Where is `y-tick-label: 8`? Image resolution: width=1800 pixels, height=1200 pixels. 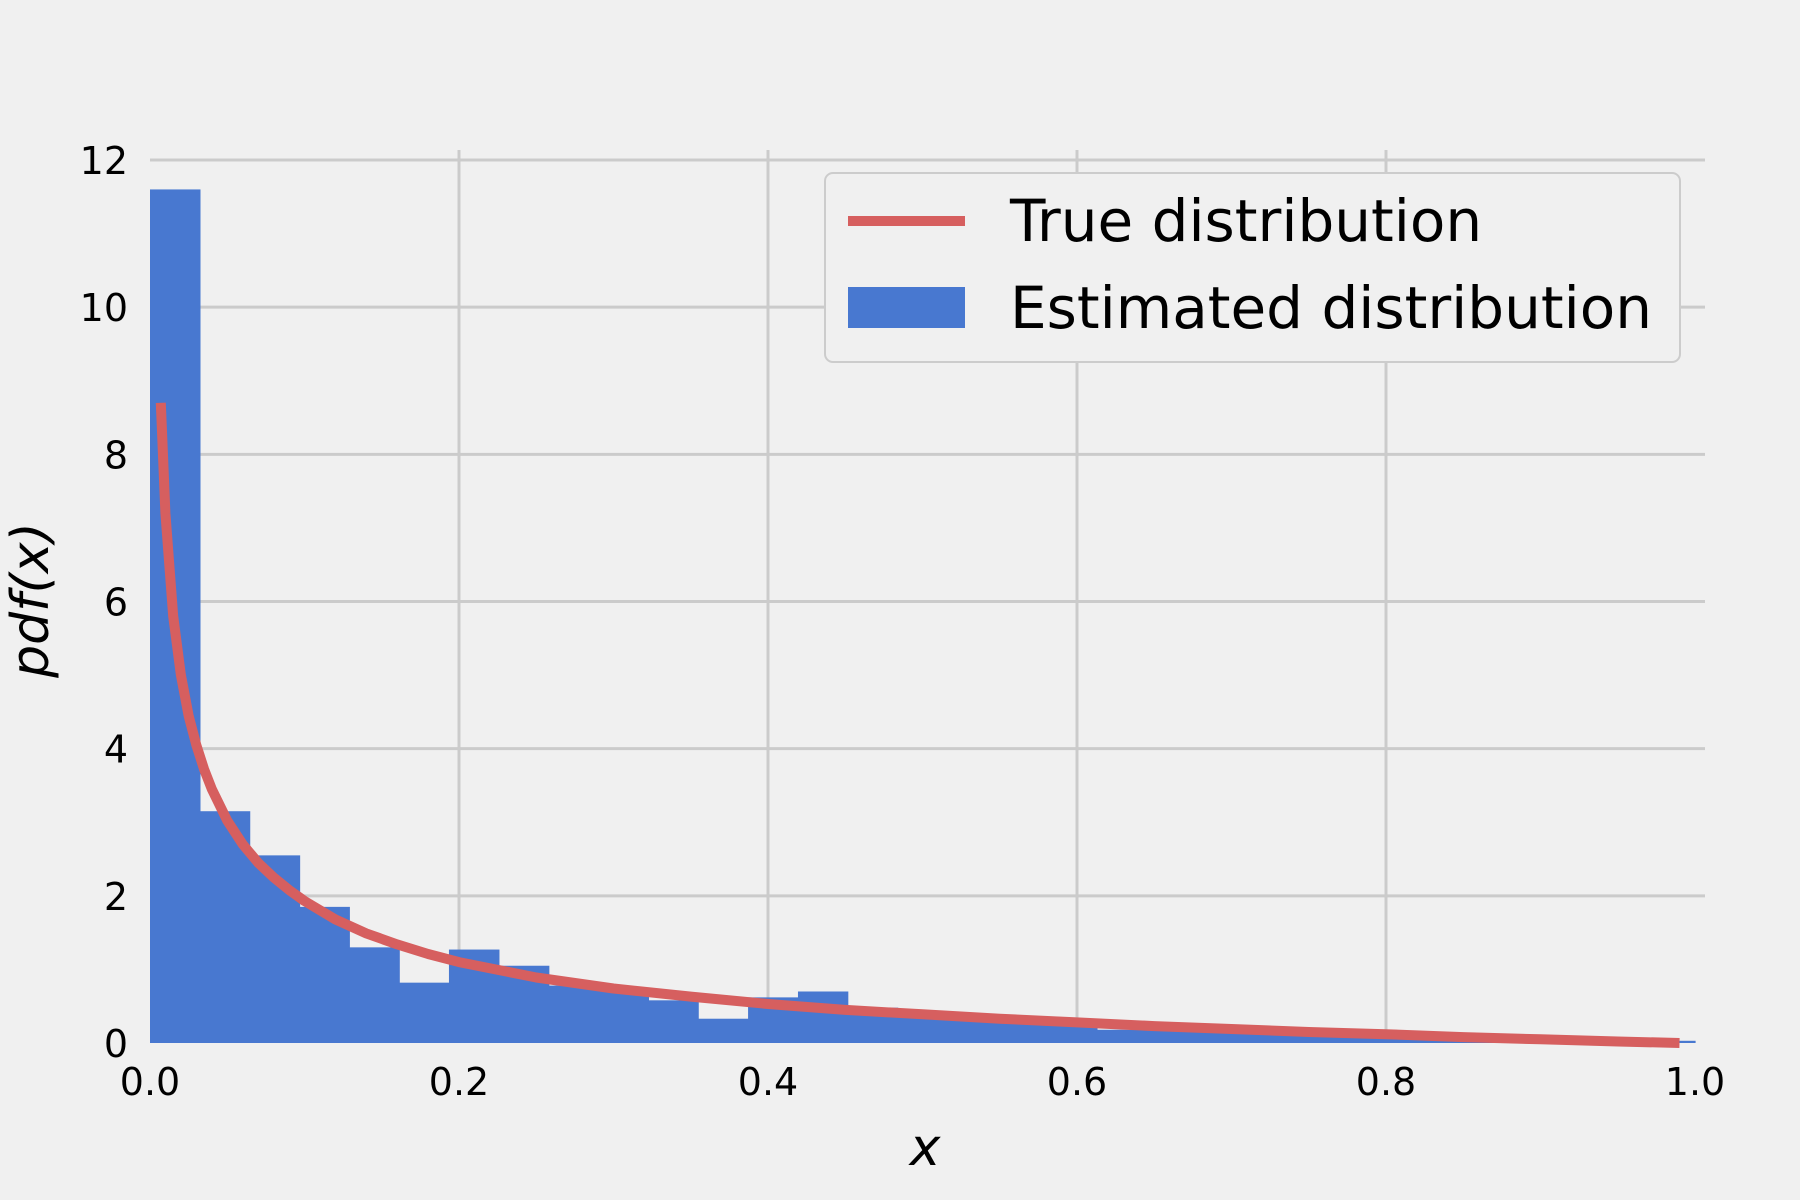 y-tick-label: 8 is located at coordinates (116, 455).